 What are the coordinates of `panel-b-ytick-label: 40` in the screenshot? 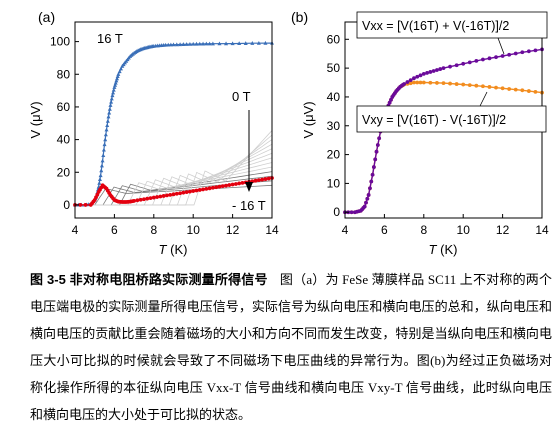 It's located at (334, 97).